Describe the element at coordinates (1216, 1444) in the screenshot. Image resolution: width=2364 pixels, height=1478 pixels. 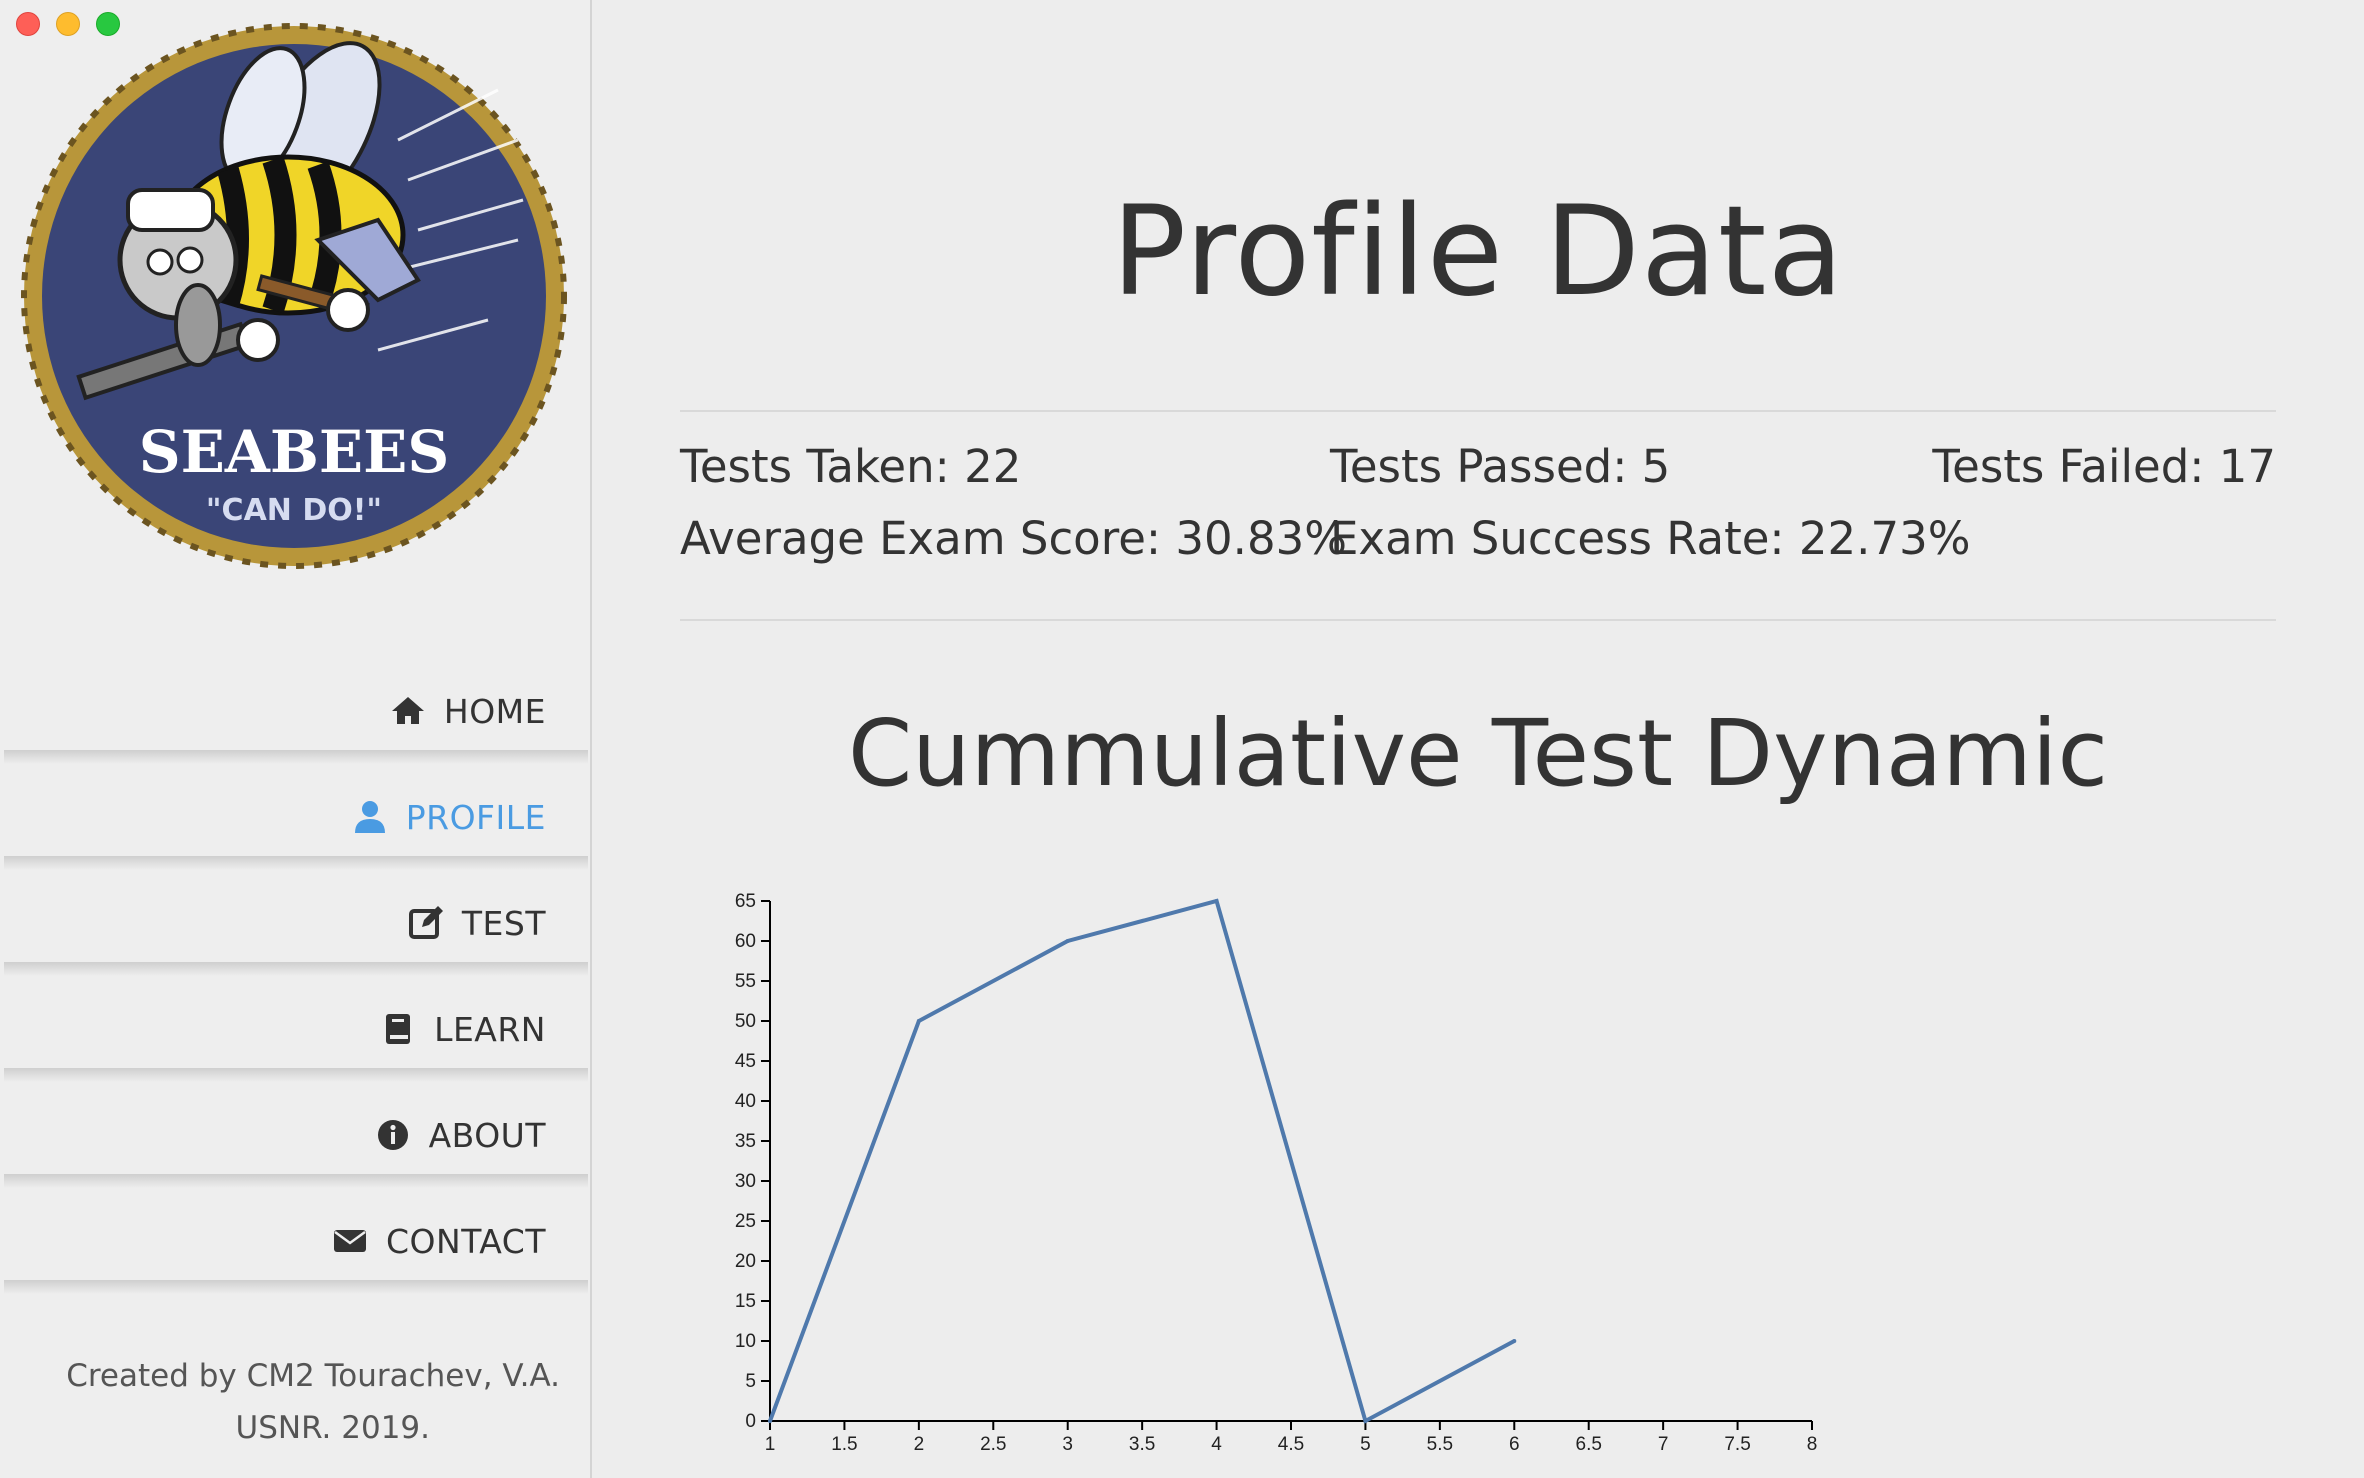
I see `x-tick-label: 4` at that location.